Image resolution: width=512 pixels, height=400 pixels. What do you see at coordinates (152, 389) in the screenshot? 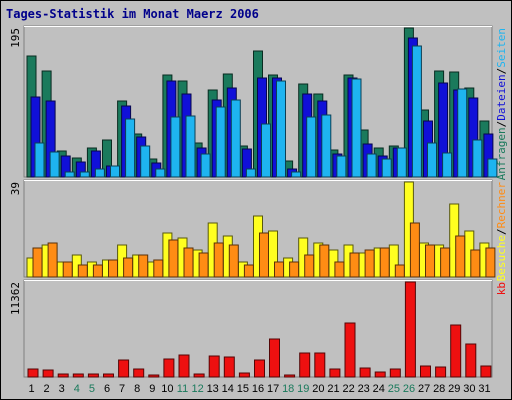
I see `day-label-9: 9` at bounding box center [152, 389].